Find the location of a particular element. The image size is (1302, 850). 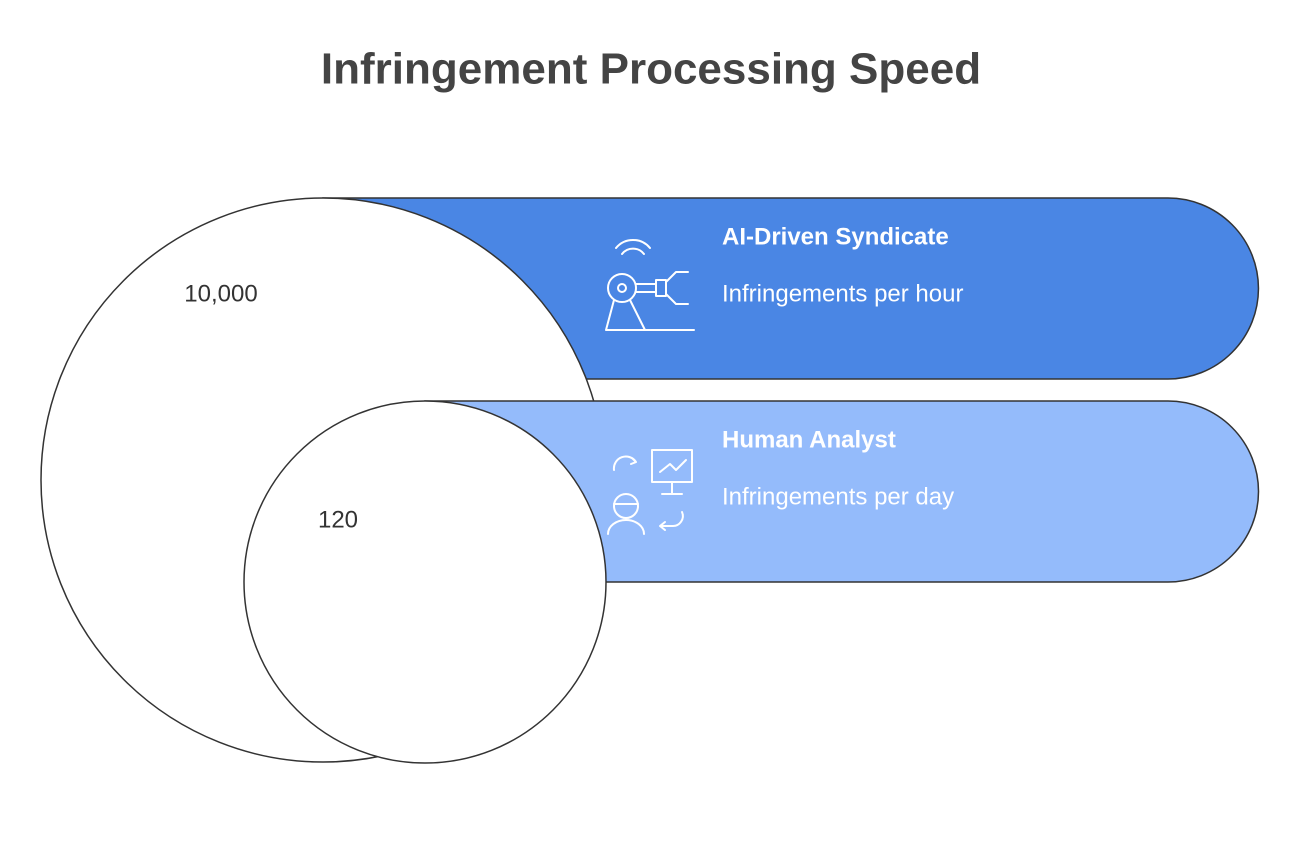

label: AI-Driven Syndicate is located at coordinates (835, 236).